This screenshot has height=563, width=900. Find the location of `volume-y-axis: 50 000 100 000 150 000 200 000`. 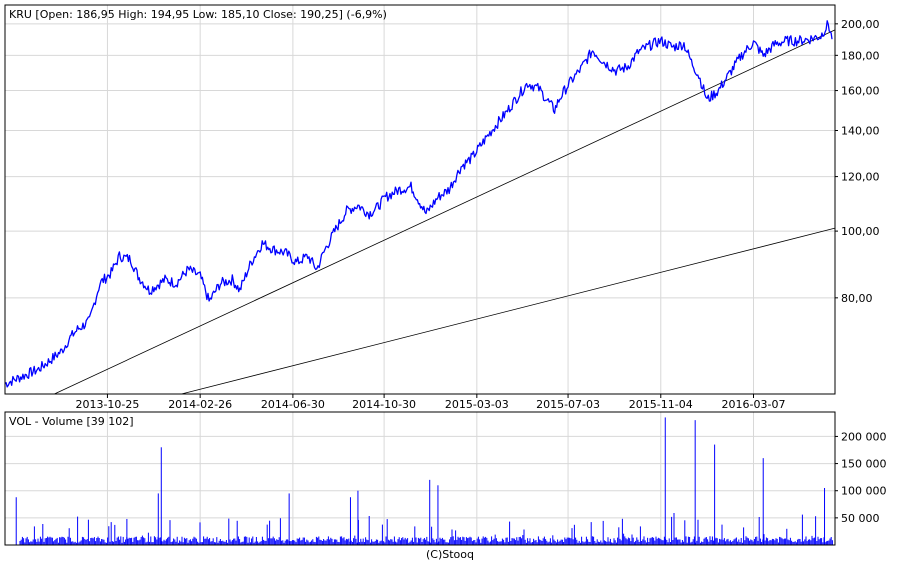

volume-y-axis: 50 000 100 000 150 000 200 000 is located at coordinates (861, 477).